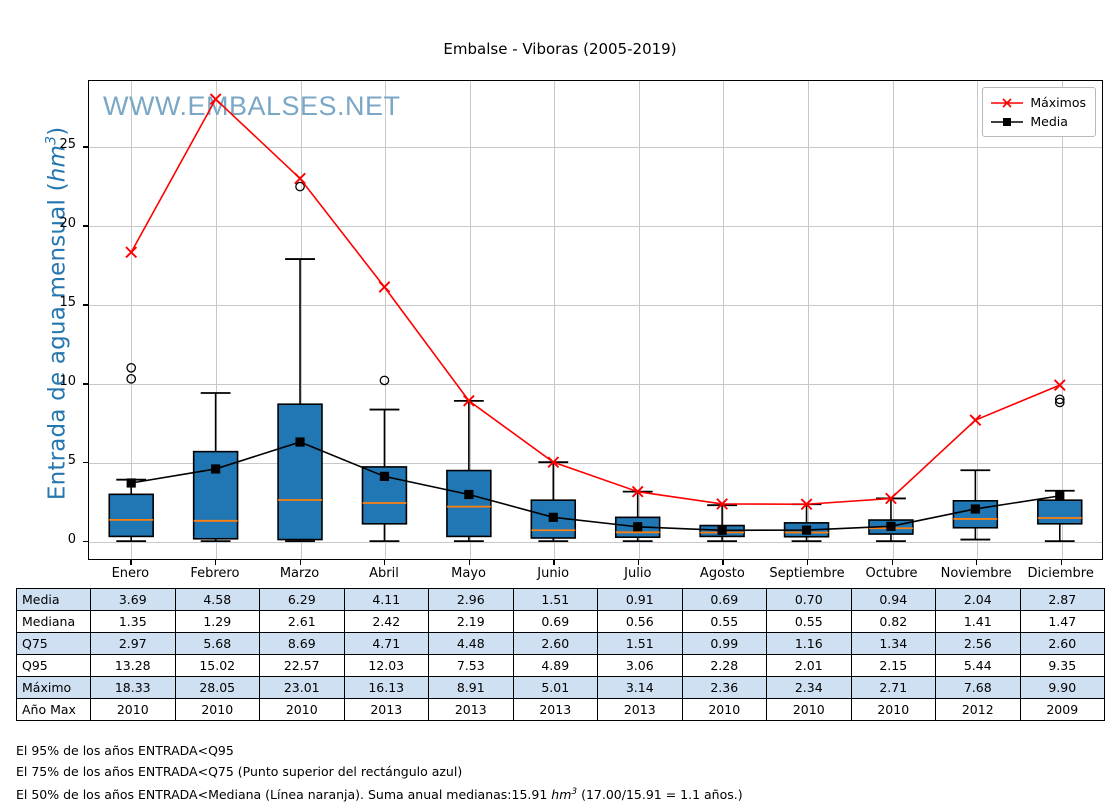 The width and height of the screenshot is (1120, 810). I want to click on table-cell: 4.58, so click(217, 599).